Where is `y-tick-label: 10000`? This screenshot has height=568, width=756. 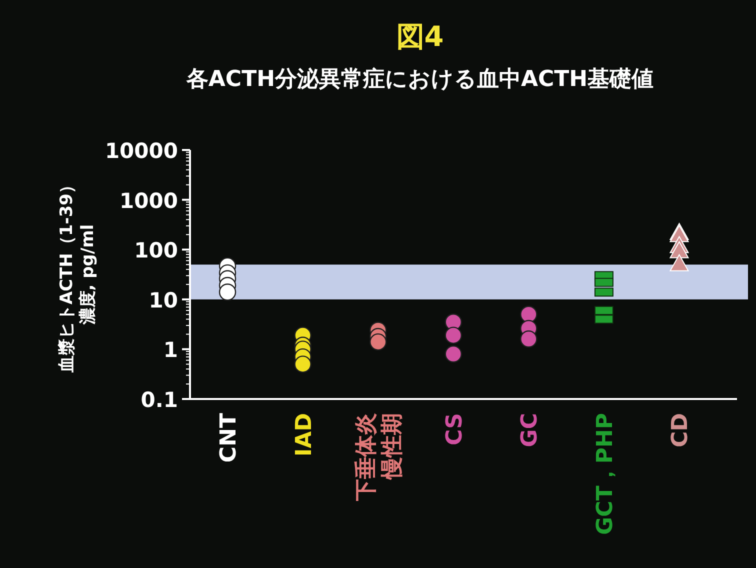
y-tick-label: 10000 is located at coordinates (141, 151).